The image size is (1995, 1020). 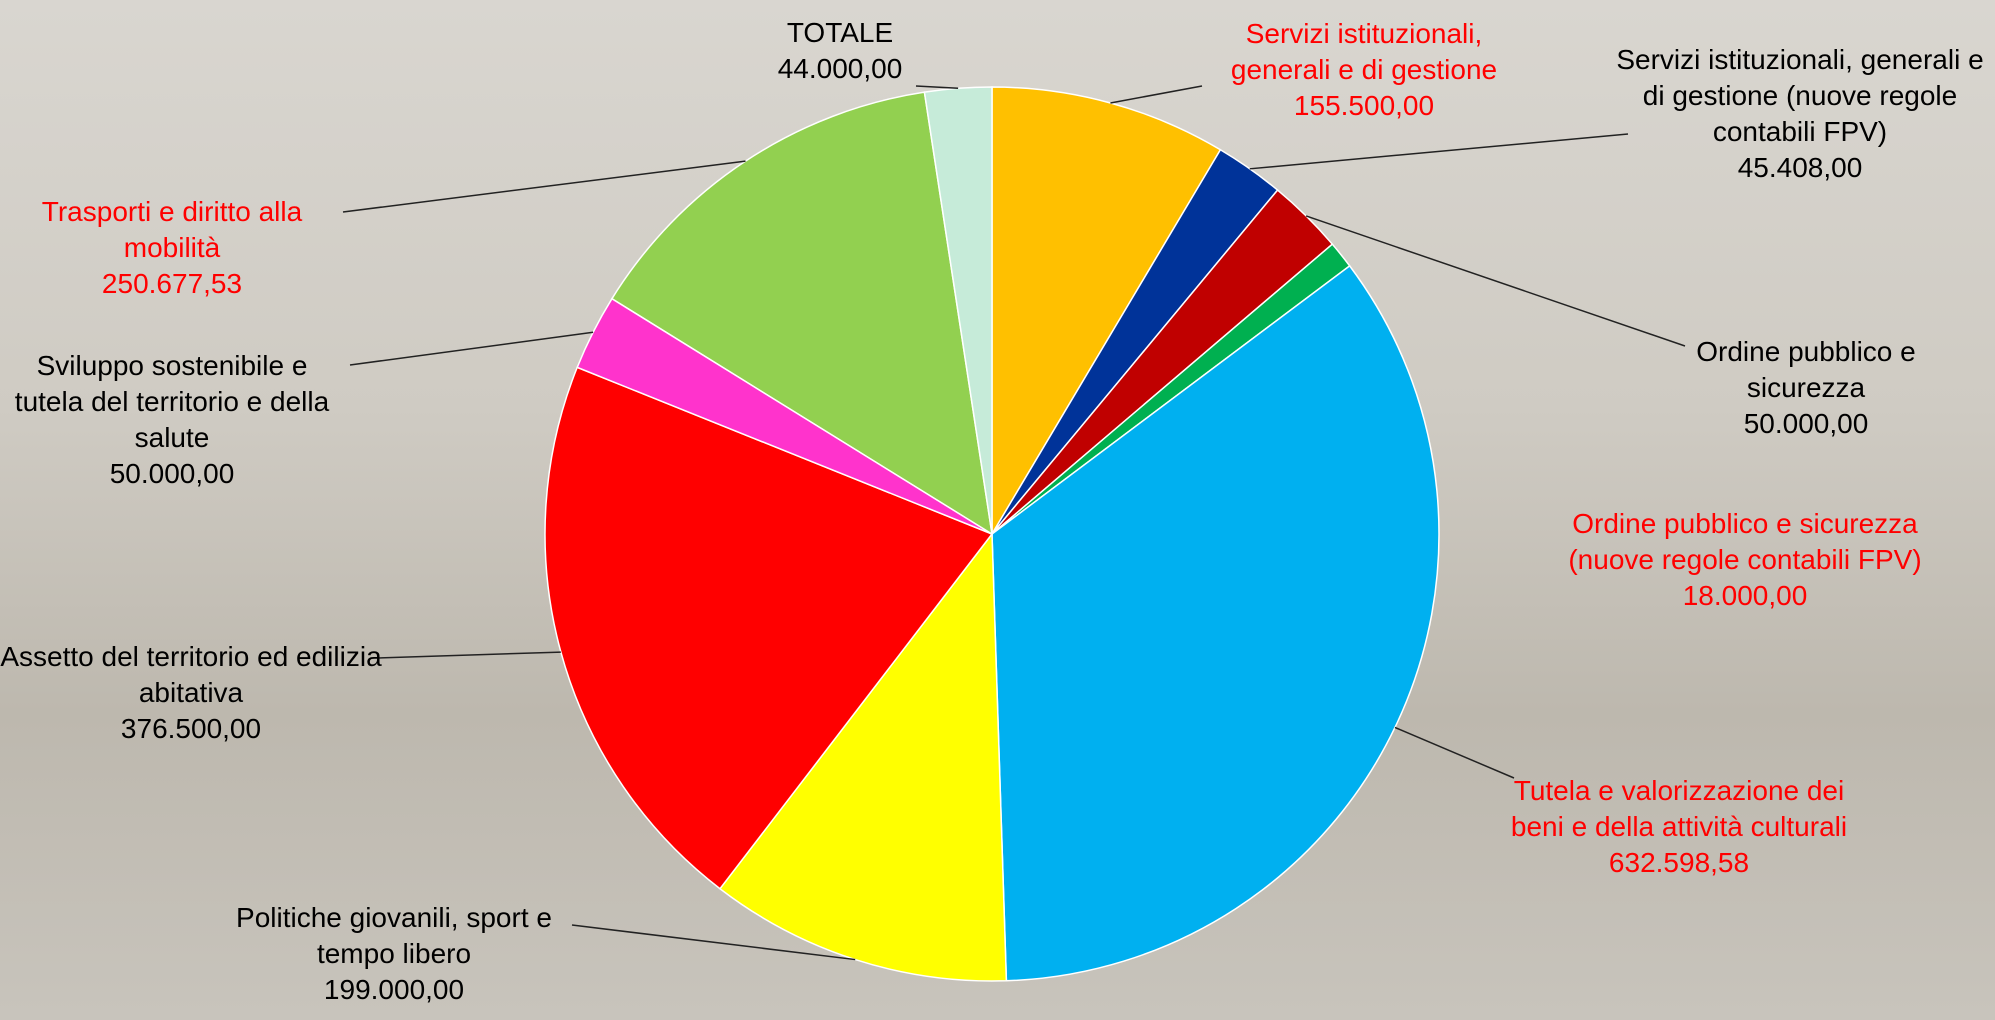 What do you see at coordinates (1806, 369) in the screenshot?
I see `slice-name: Ordine pubblico e sicurezza` at bounding box center [1806, 369].